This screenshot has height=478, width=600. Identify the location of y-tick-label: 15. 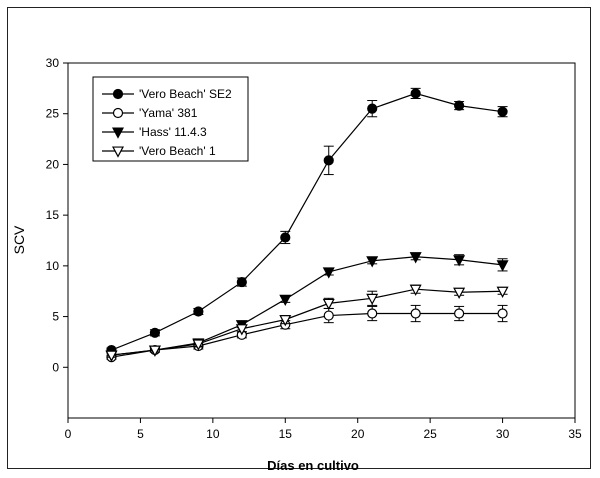
(53, 215).